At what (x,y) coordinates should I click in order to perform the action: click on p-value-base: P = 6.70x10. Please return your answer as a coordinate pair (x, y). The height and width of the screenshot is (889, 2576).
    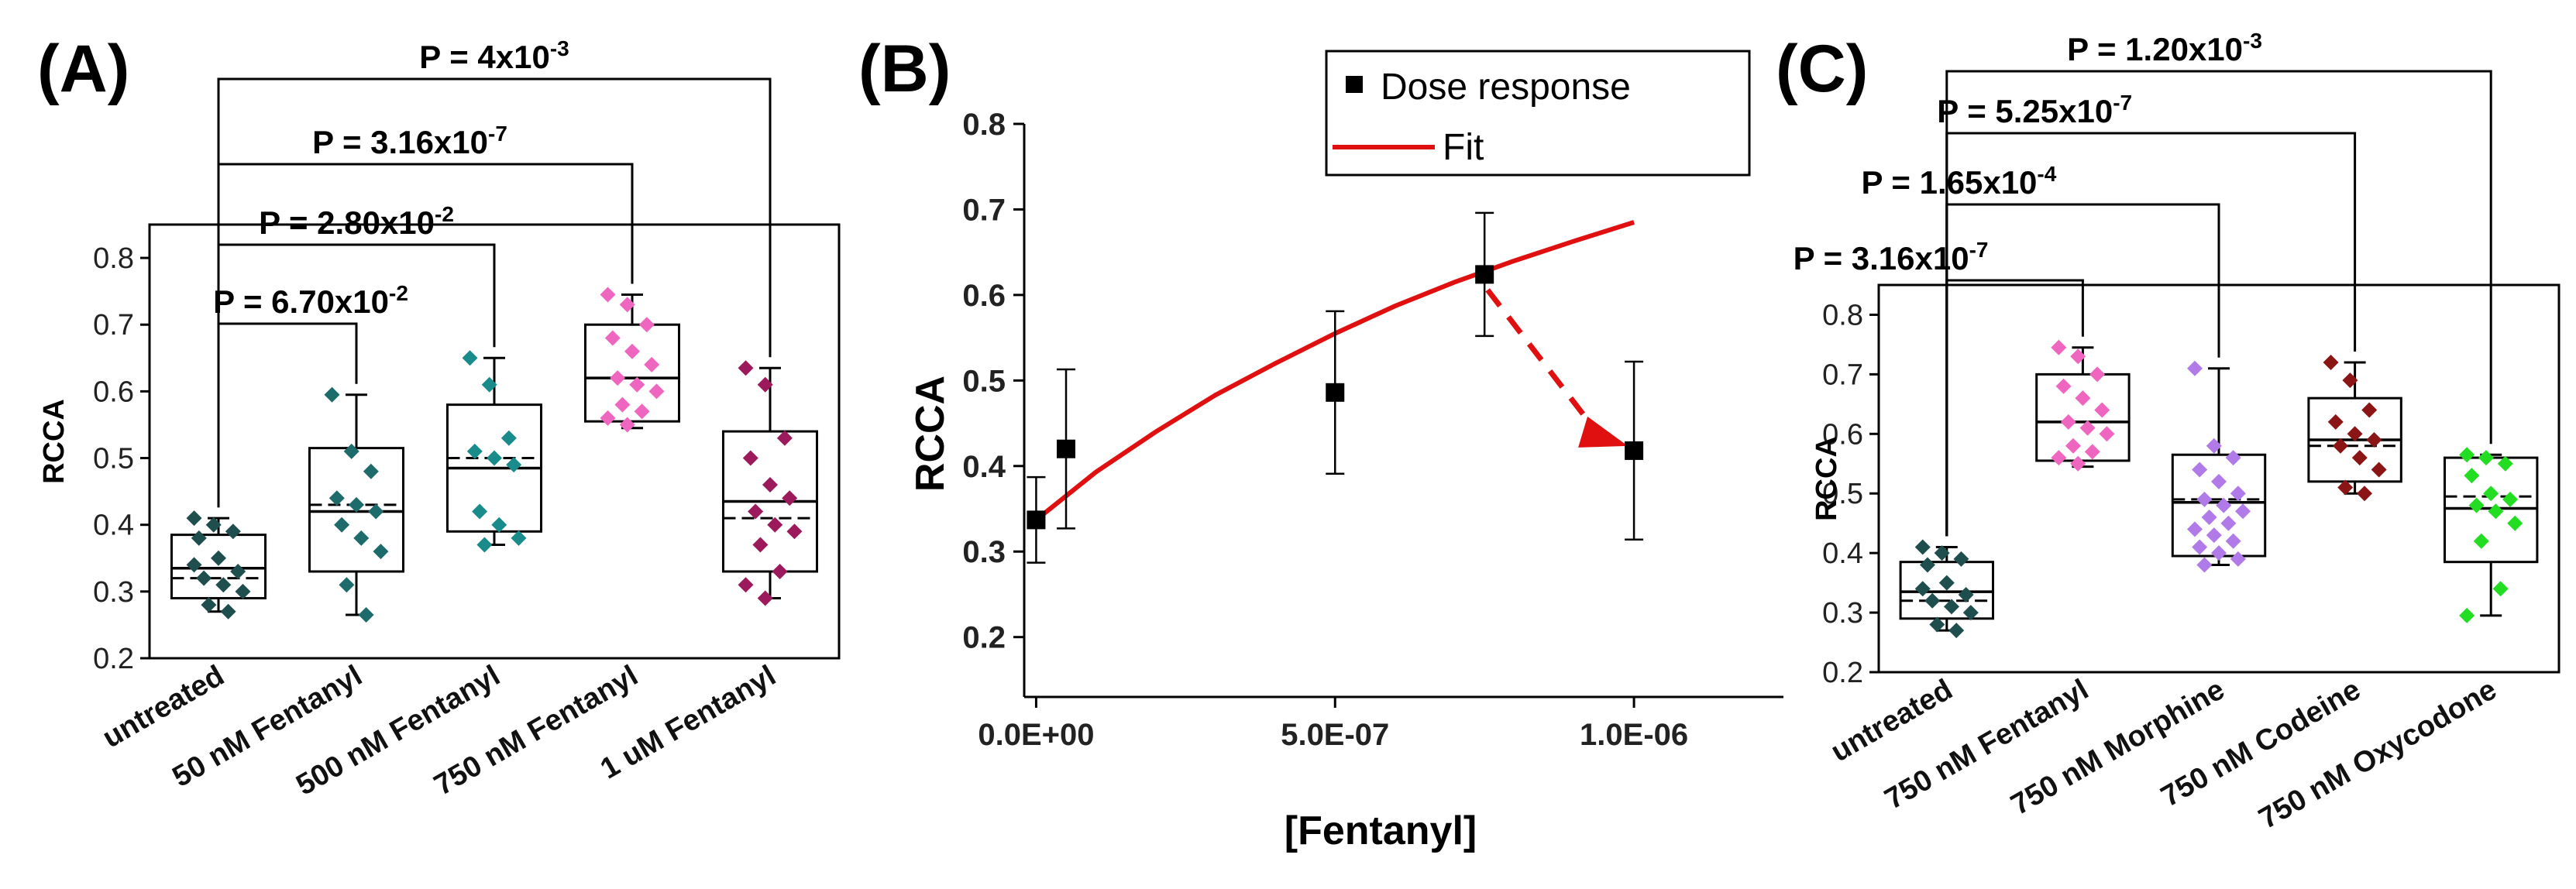
    Looking at the image, I should click on (301, 301).